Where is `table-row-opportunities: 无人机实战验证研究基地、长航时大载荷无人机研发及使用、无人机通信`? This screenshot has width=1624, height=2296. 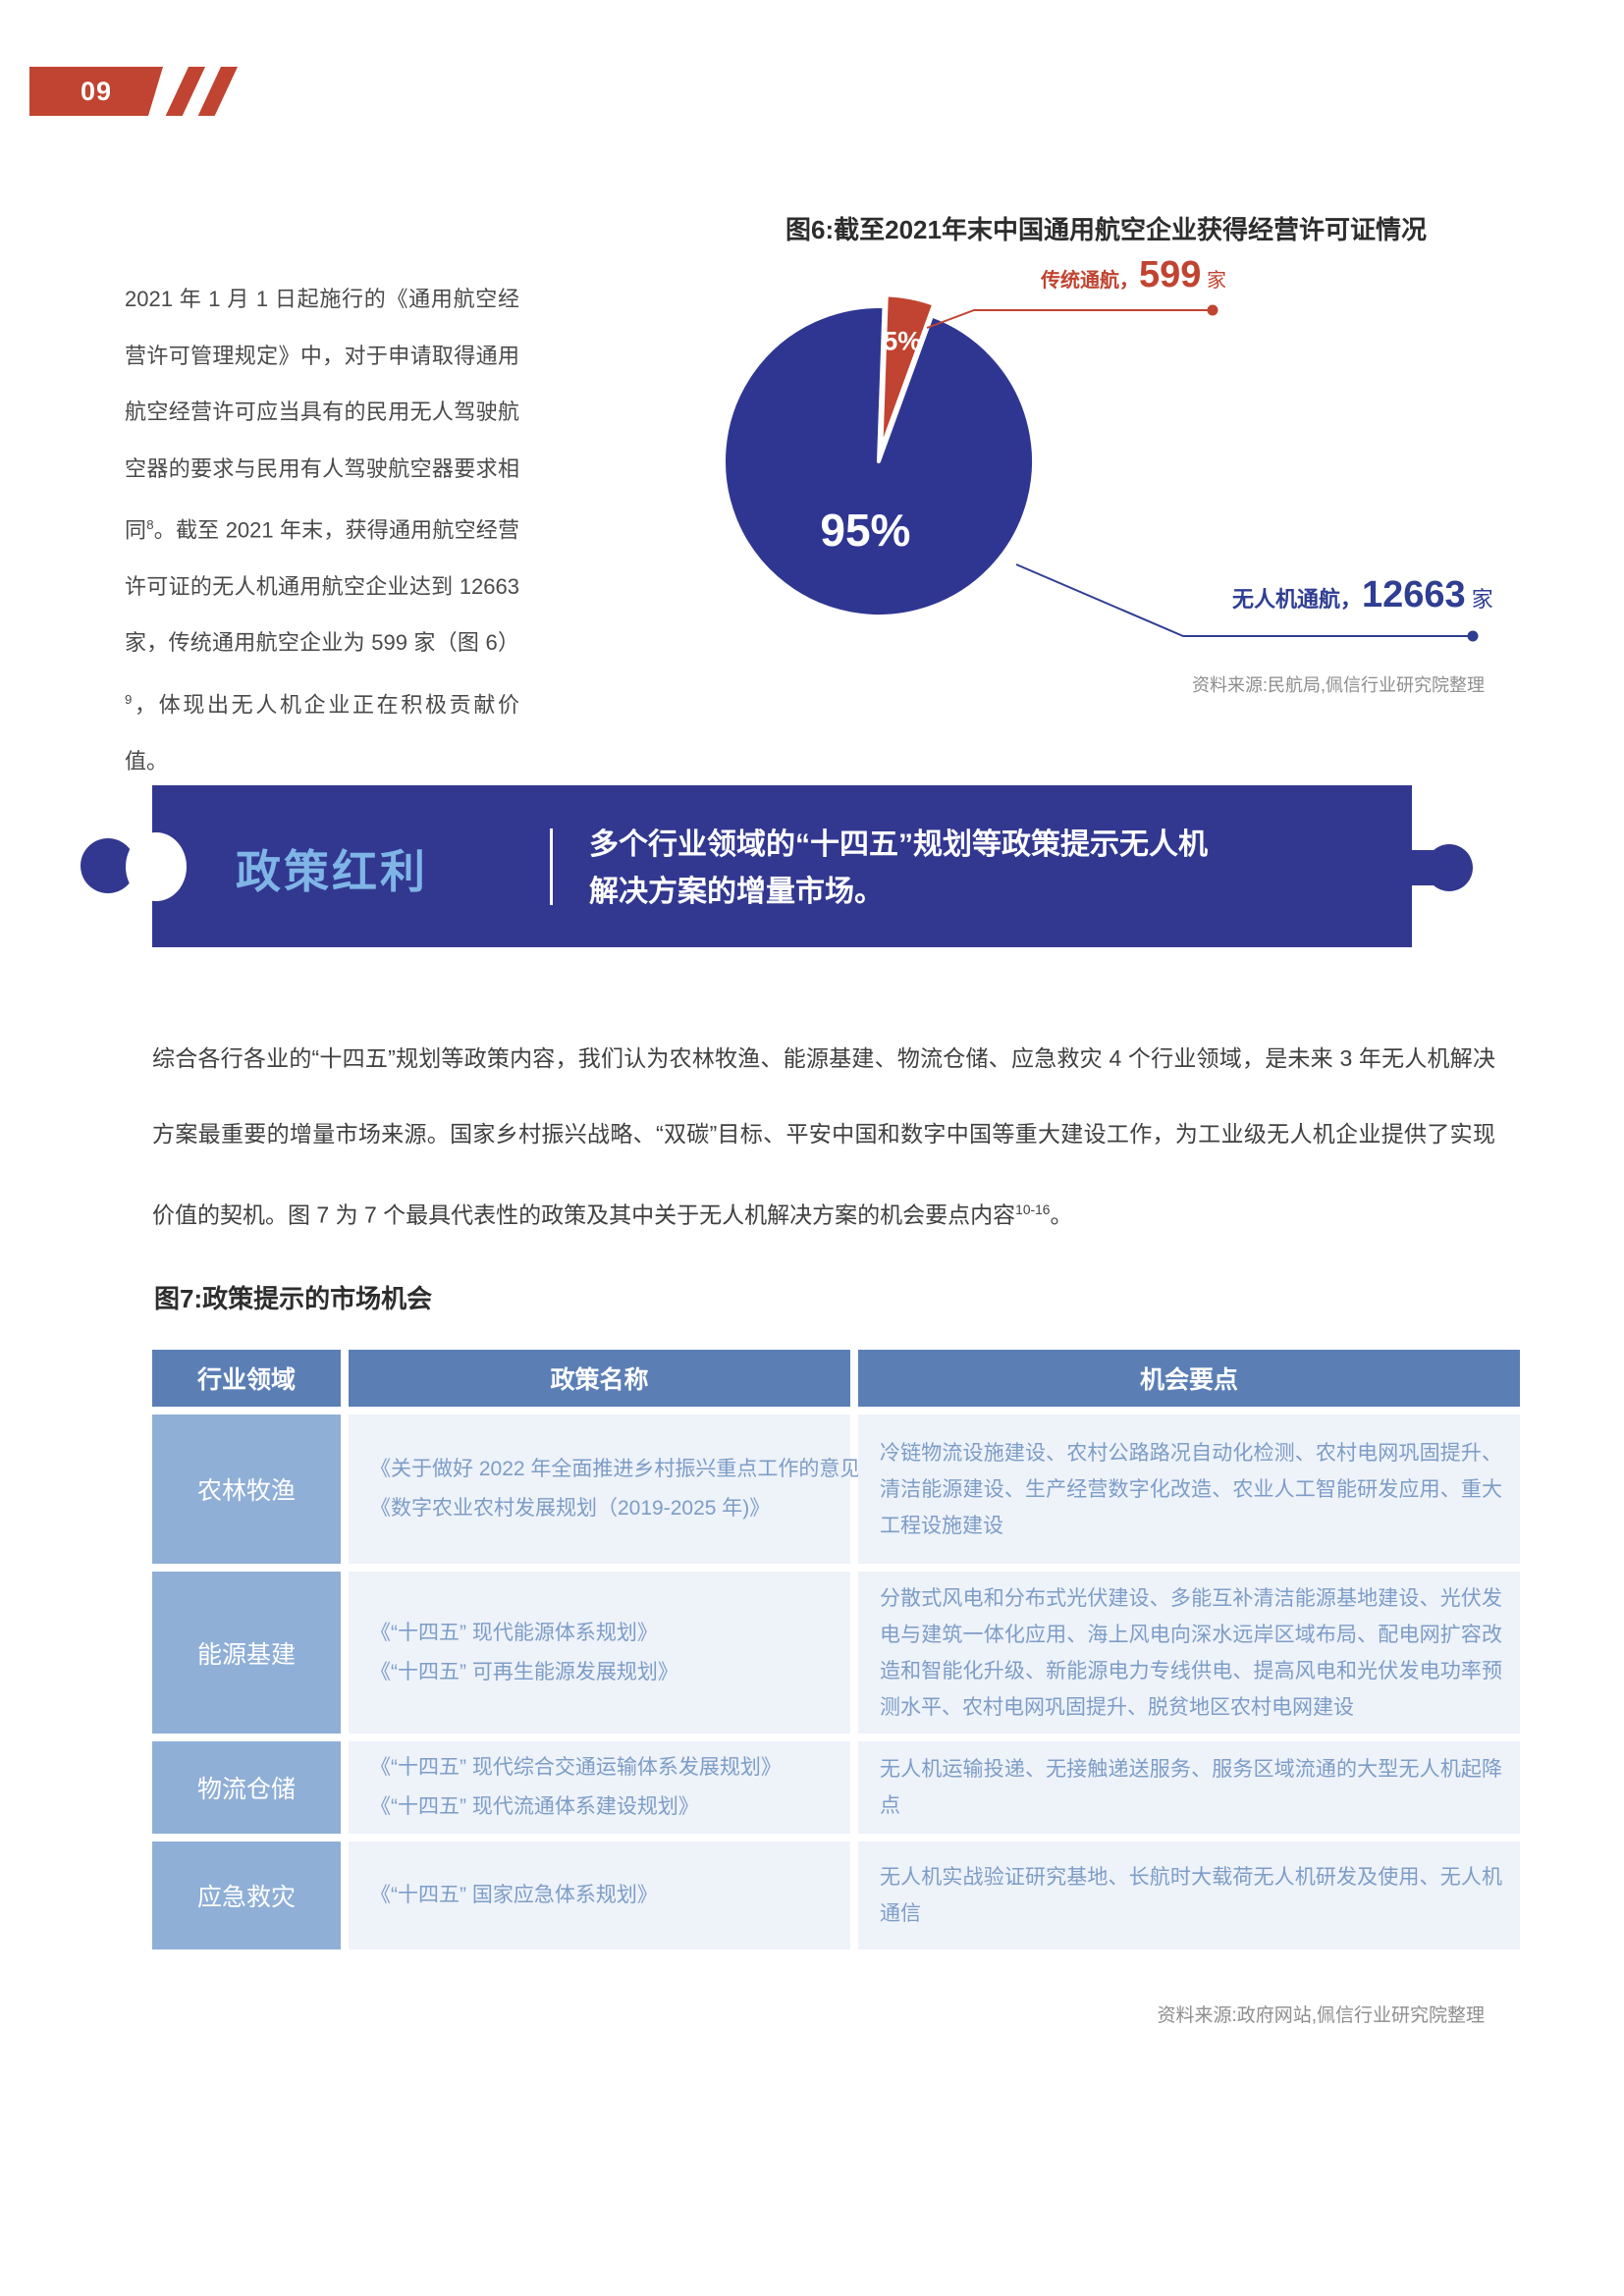 table-row-opportunities: 无人机实战验证研究基地、长航时大载荷无人机研发及使用、无人机通信 is located at coordinates (1189, 1895).